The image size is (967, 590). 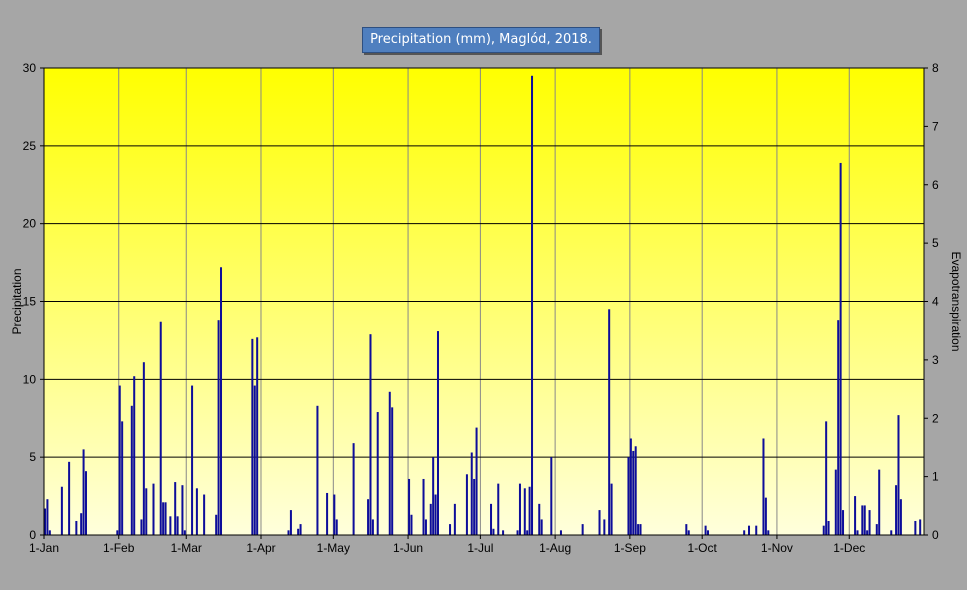 I want to click on x-tick-label: 1-Nov, so click(x=777, y=548).